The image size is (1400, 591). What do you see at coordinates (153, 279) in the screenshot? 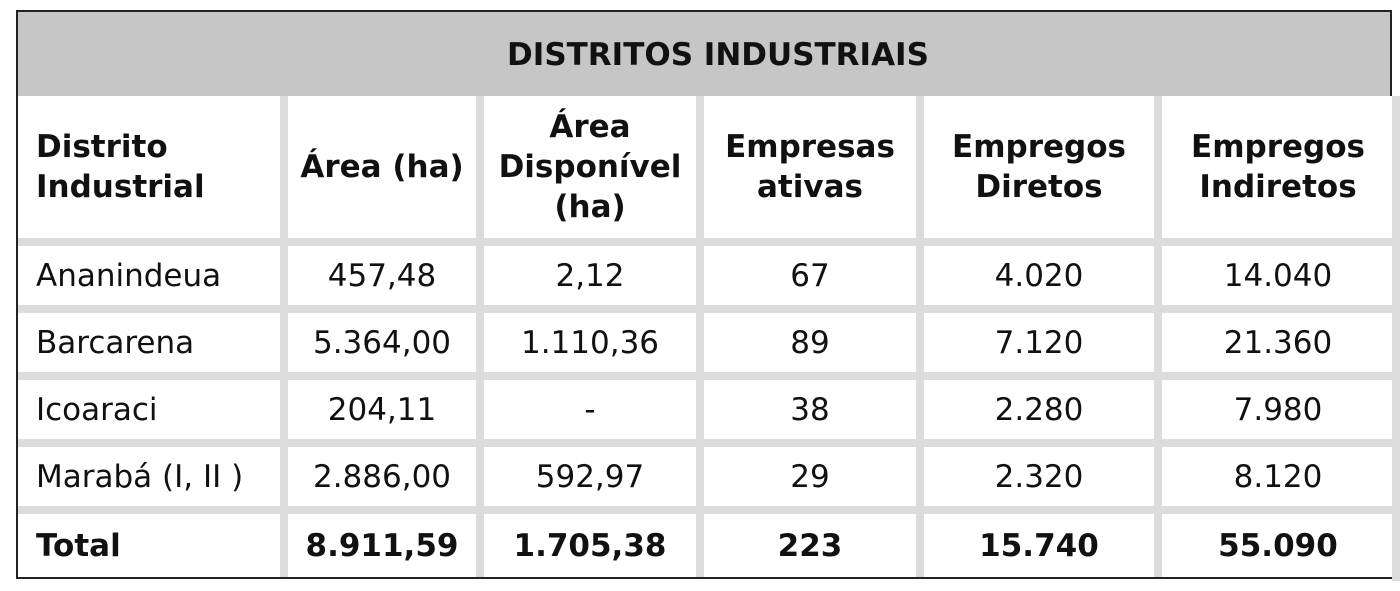
I see `cell-district: Ananindeua` at bounding box center [153, 279].